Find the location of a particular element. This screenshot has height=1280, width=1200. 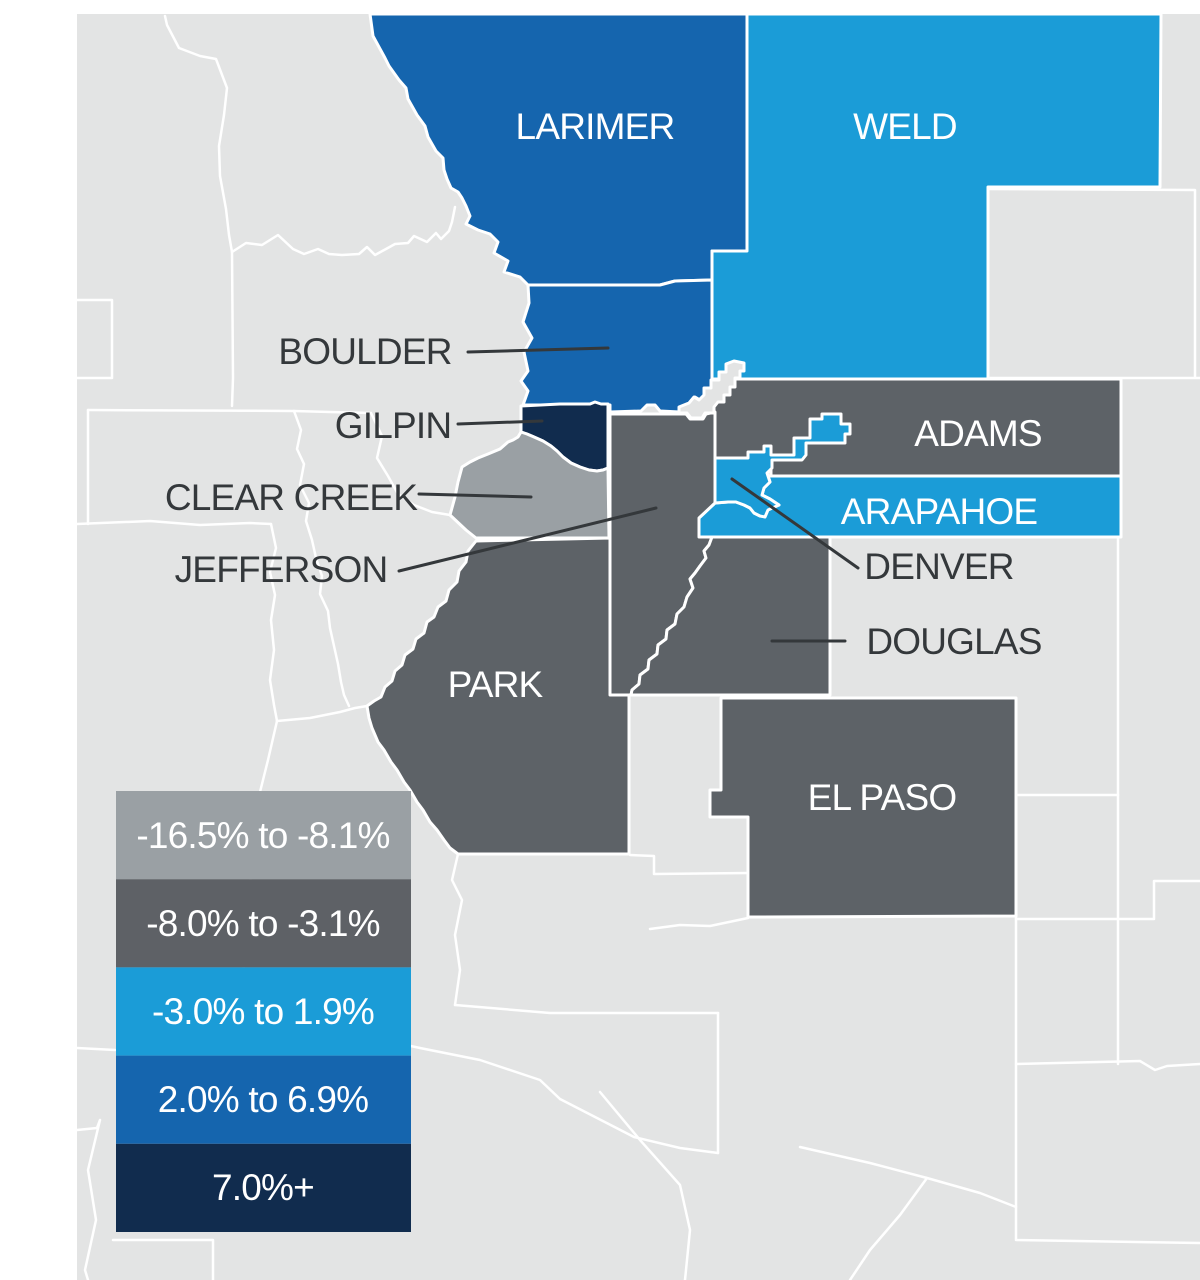

svg-text: CLEAR CREEK is located at coordinates (291, 497).